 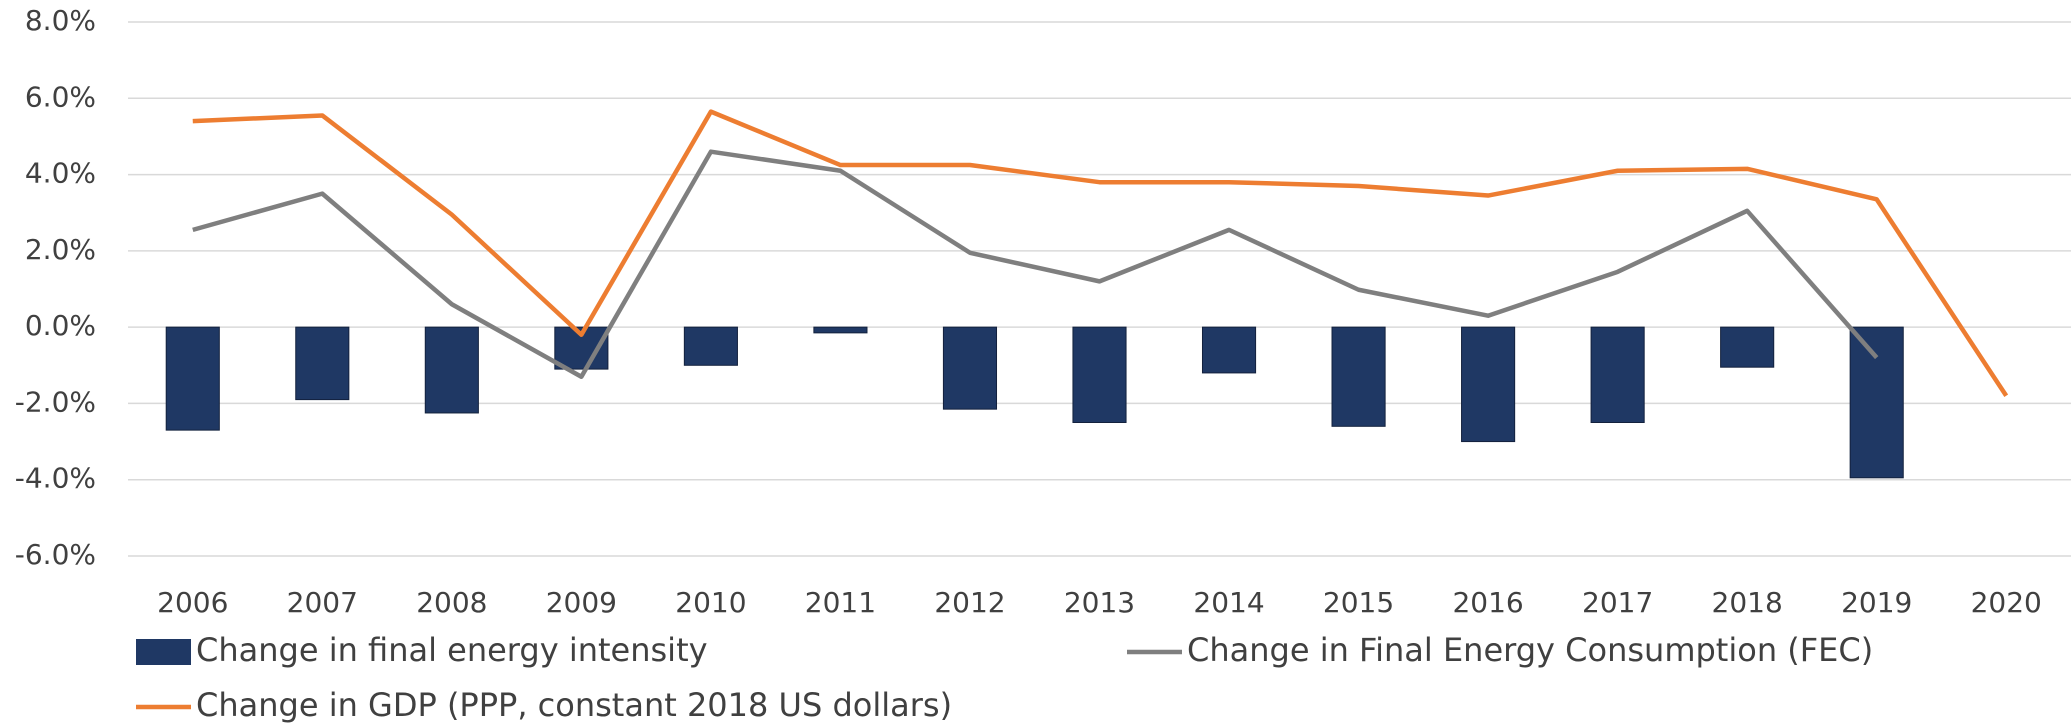 What do you see at coordinates (451, 602) in the screenshot?
I see `x-tick-label: 2008` at bounding box center [451, 602].